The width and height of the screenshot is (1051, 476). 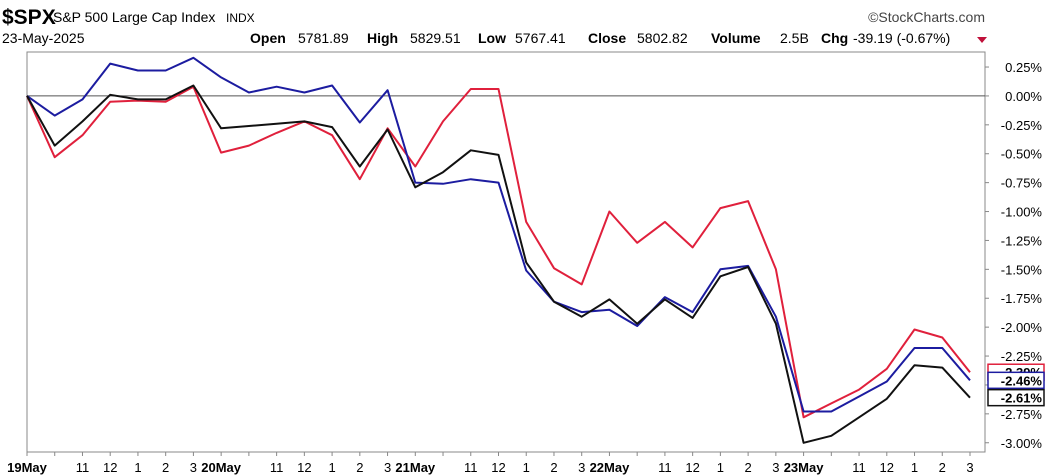 What do you see at coordinates (1023, 96) in the screenshot?
I see `y-tick-label: 0.00%` at bounding box center [1023, 96].